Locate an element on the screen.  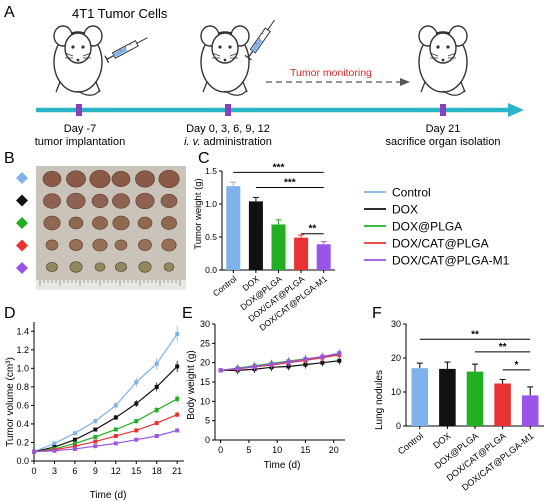
panel-b: B is located at coordinates (95, 220).